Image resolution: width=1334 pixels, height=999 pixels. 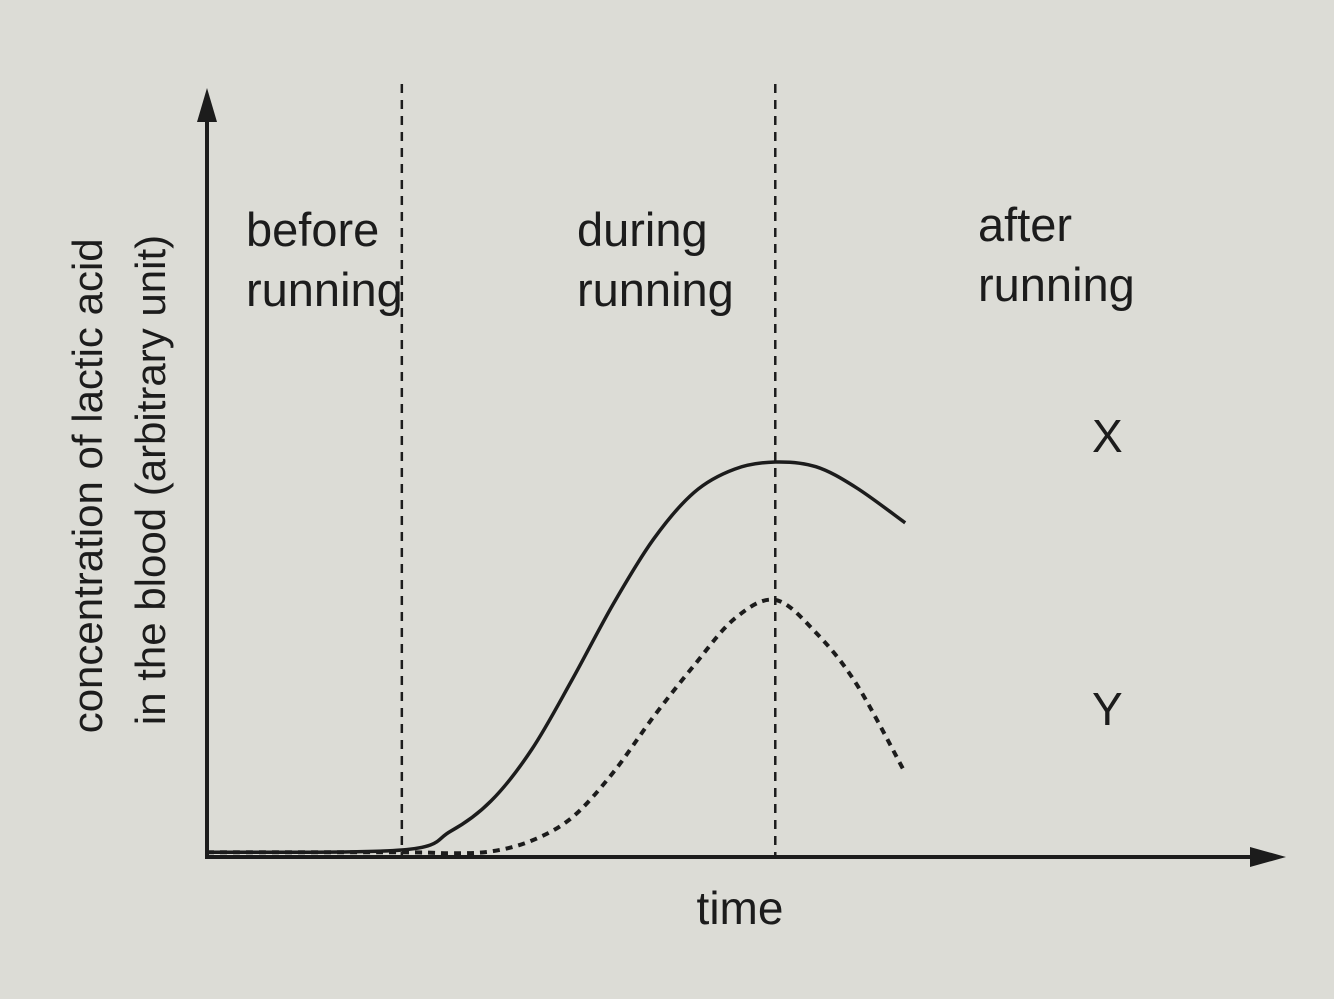 I want to click on phase-label-after: after running, so click(x=1056, y=254).